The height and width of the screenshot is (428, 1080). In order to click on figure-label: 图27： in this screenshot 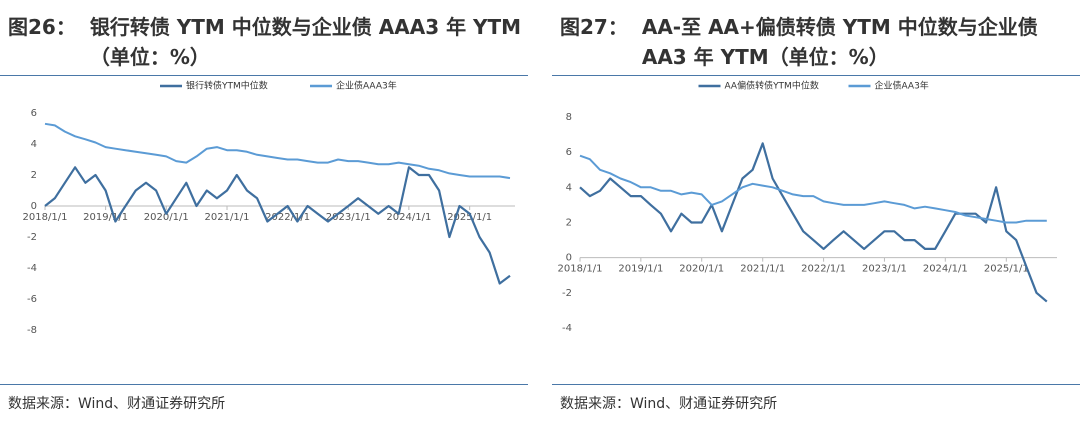, I will do `click(594, 27)`.